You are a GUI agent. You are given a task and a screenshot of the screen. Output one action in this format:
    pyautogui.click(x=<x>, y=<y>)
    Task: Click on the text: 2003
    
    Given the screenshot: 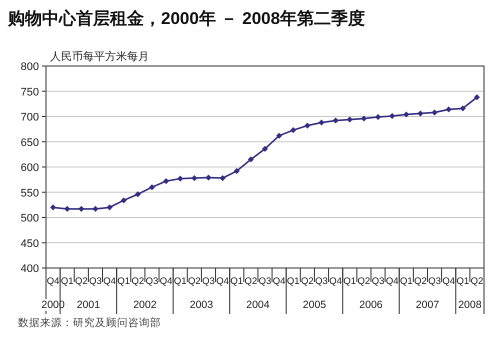 What is the action you would take?
    pyautogui.click(x=202, y=305)
    